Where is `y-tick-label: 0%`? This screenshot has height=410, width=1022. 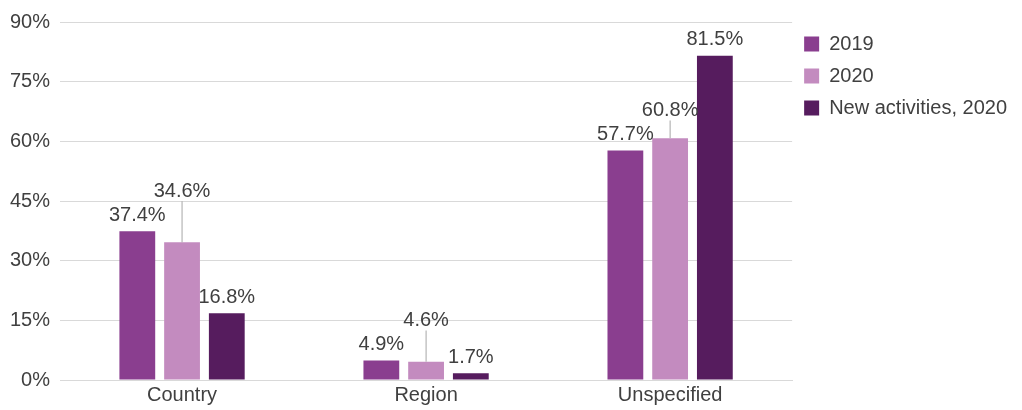 y-tick-label: 0% is located at coordinates (36, 378).